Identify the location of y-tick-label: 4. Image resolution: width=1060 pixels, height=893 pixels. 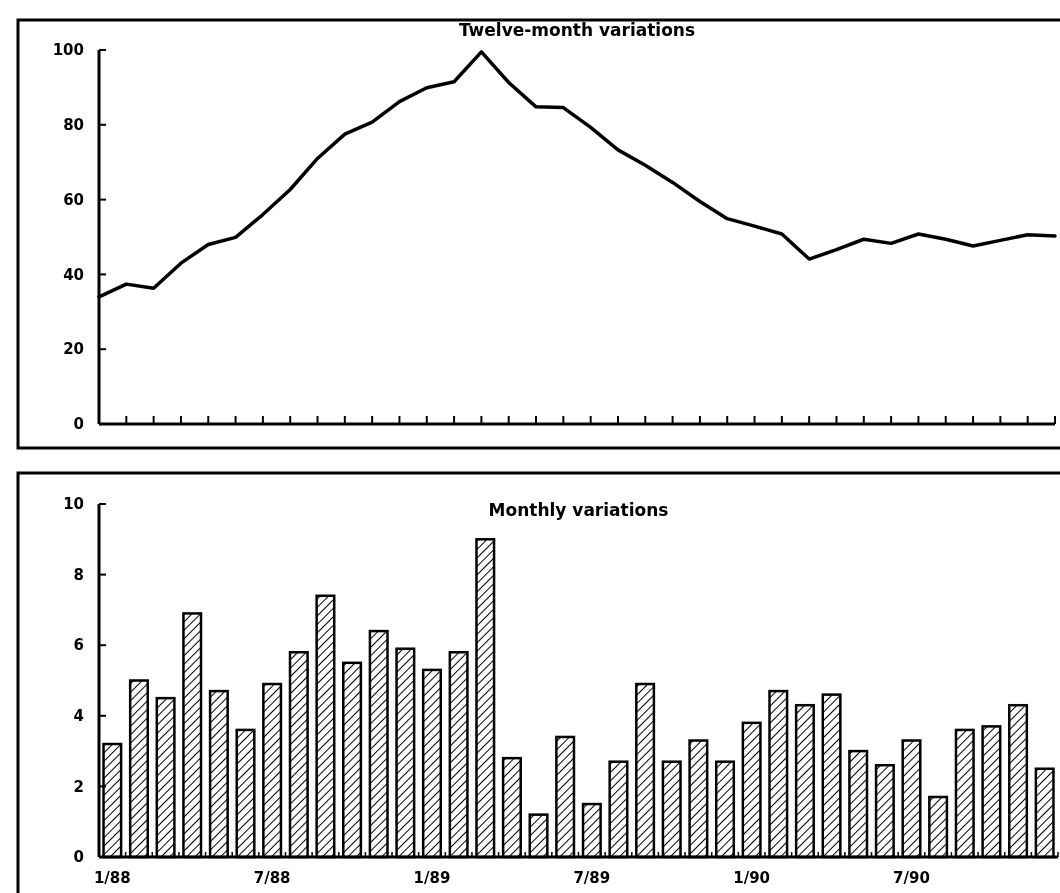
(78, 716).